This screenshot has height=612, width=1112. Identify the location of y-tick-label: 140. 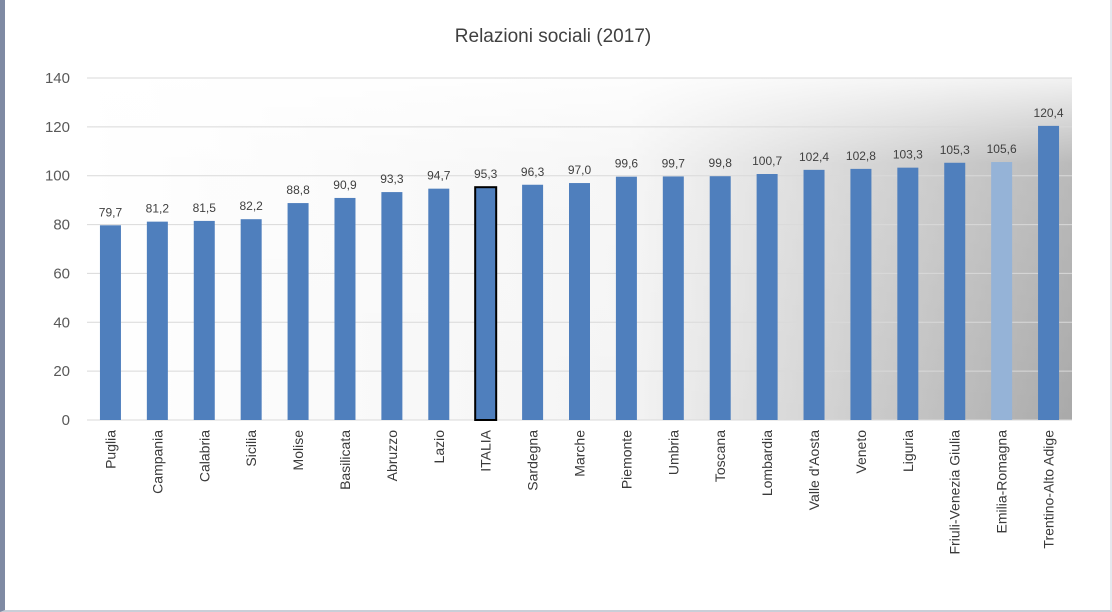
(57, 78).